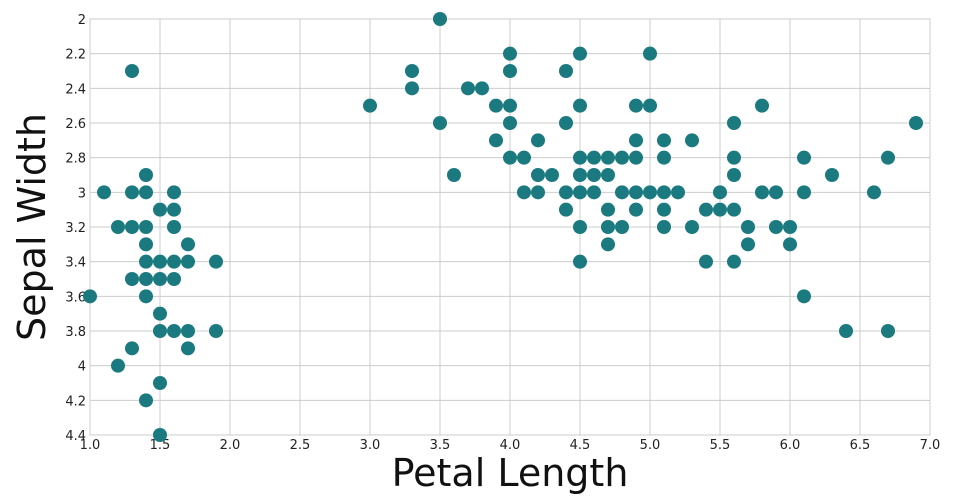 The width and height of the screenshot is (960, 500). What do you see at coordinates (650, 445) in the screenshot?
I see `x-tick-label: 5.0` at bounding box center [650, 445].